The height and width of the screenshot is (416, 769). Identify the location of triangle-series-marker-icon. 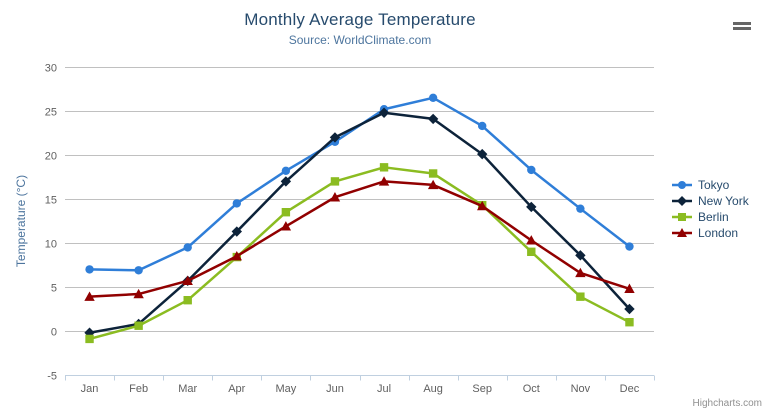
(682, 232).